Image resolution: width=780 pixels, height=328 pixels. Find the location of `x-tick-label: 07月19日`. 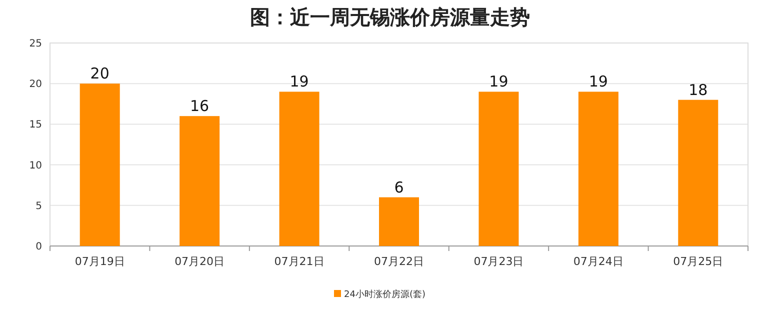

x-tick-label: 07月19日 is located at coordinates (99, 261).